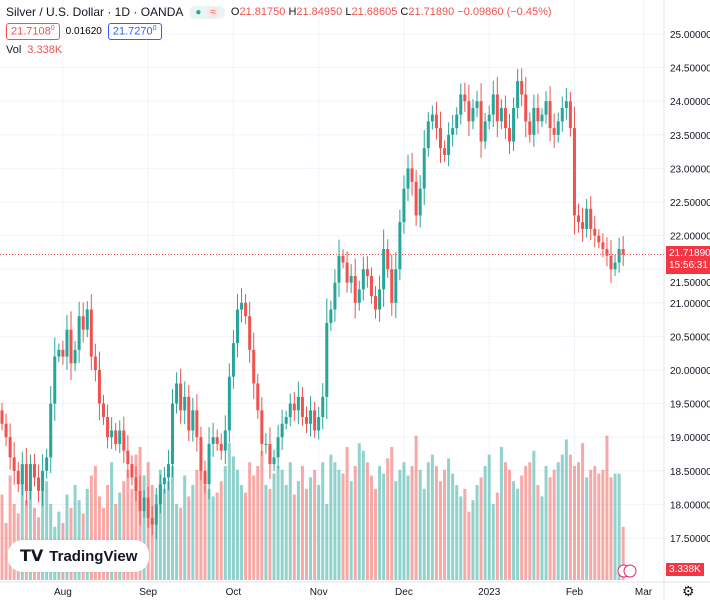  What do you see at coordinates (95, 12) in the screenshot?
I see `symbol-title: Silver / U.S. Dollar · 1D · OANDA` at bounding box center [95, 12].